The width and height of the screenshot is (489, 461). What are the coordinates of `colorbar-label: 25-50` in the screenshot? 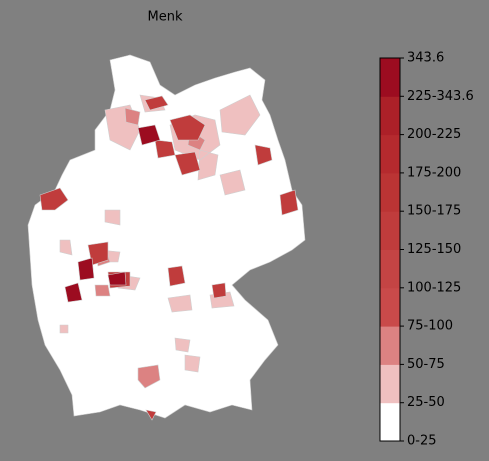 It's located at (426, 402).